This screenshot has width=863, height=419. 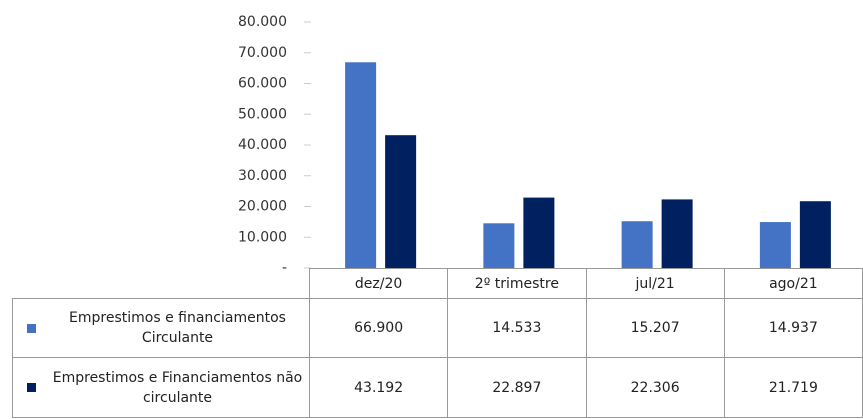 I want to click on y-tick-label: 10.000, so click(x=262, y=237).